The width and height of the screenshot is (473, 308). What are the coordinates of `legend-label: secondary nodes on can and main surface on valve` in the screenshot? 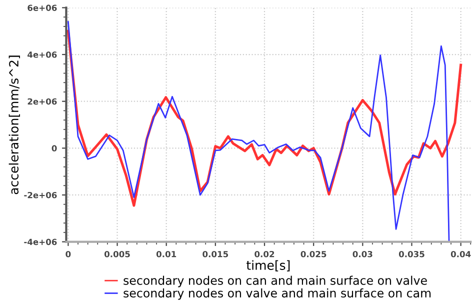 It's located at (275, 282).